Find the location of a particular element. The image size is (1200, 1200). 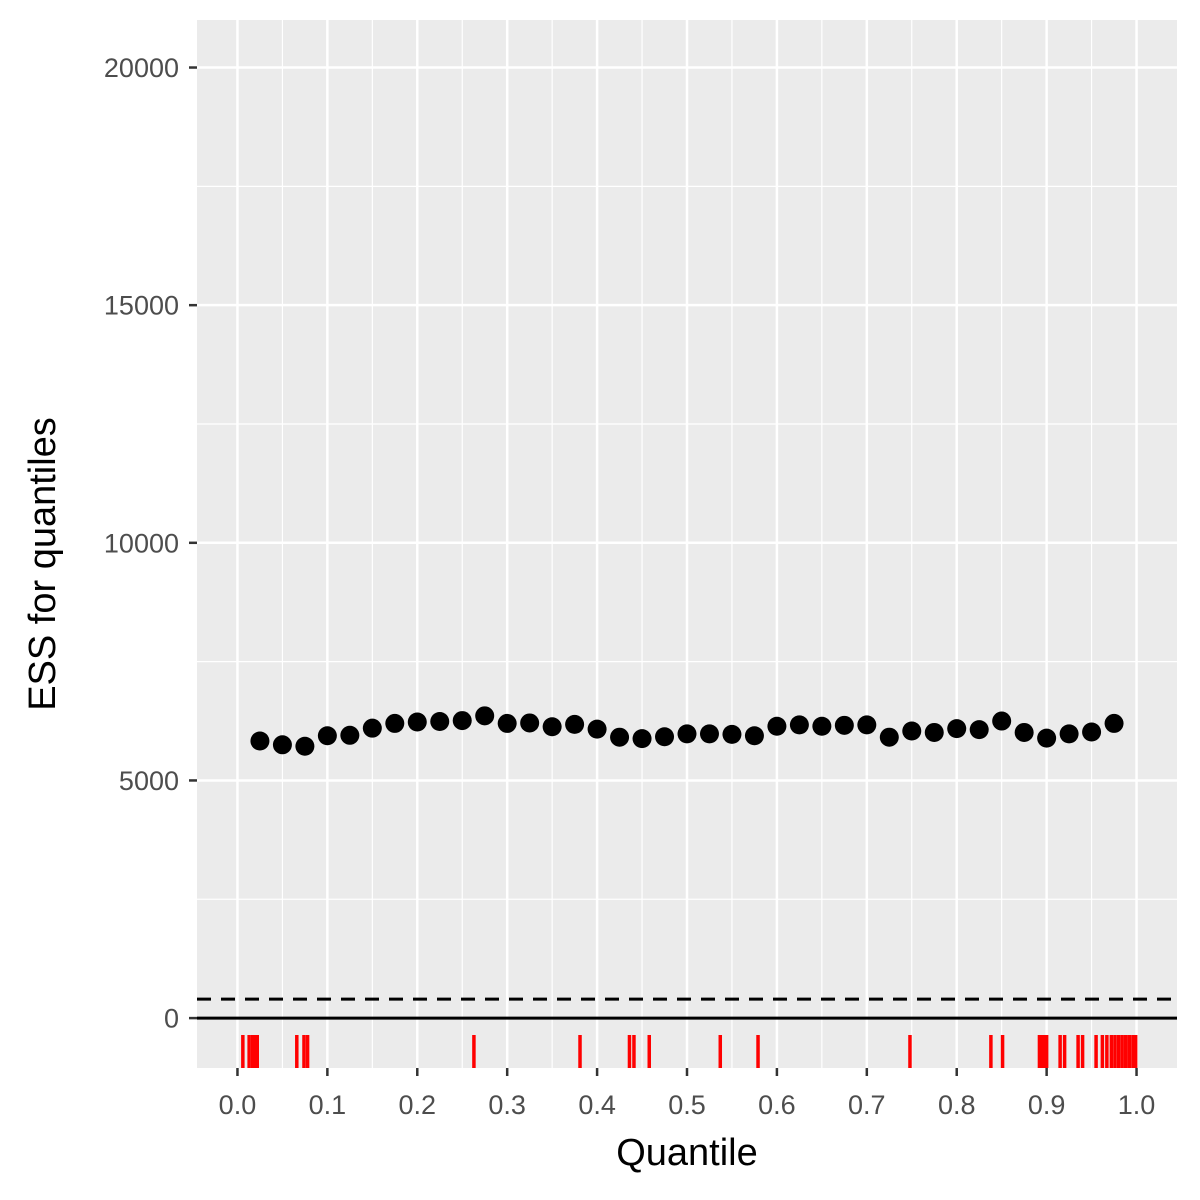

x-tick-label: 0.3 is located at coordinates (507, 1105).